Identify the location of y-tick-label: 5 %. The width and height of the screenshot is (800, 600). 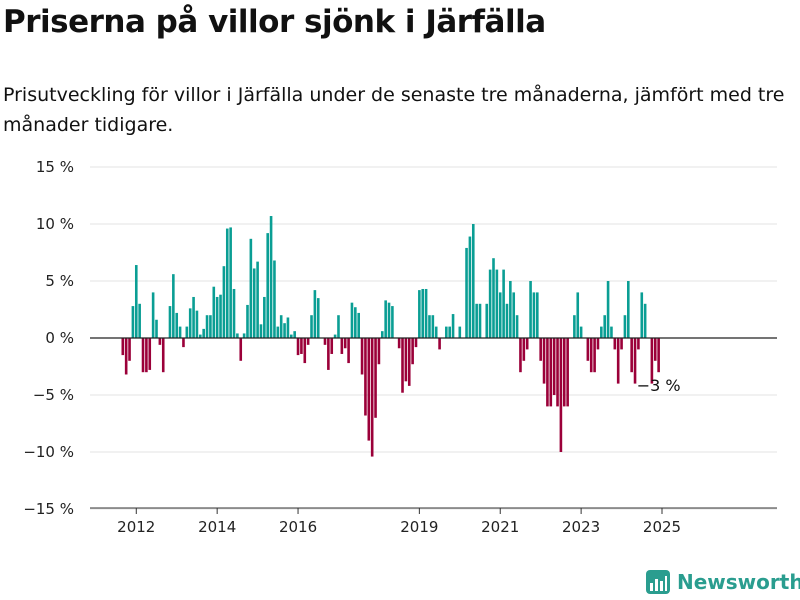
(59, 281).